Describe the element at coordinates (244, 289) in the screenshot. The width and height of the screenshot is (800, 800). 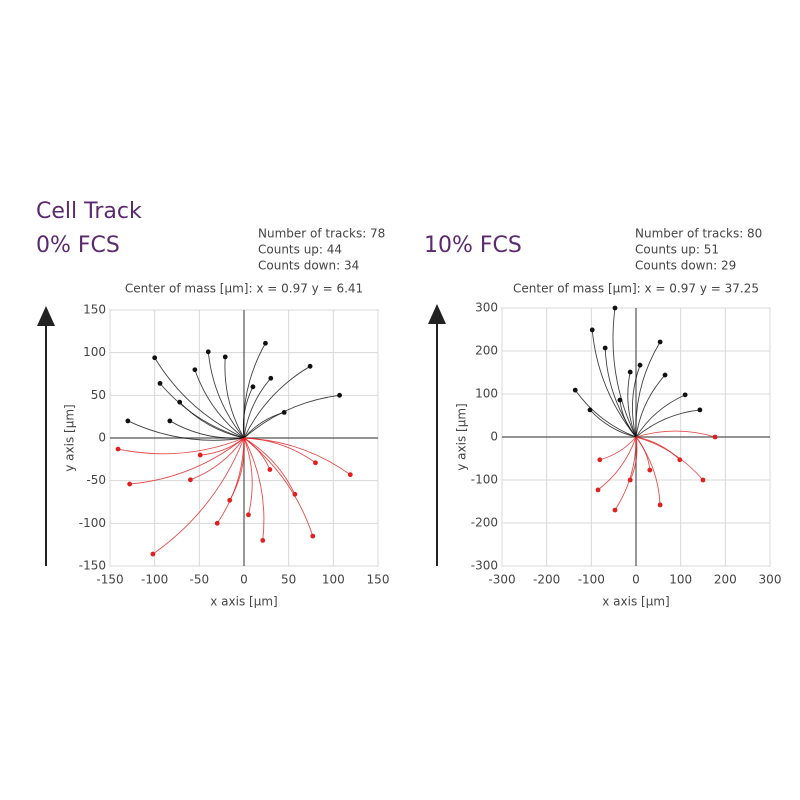
I see `chart-subtitle: Center of mass [µm]: x = 0.97 y = 6.41` at that location.